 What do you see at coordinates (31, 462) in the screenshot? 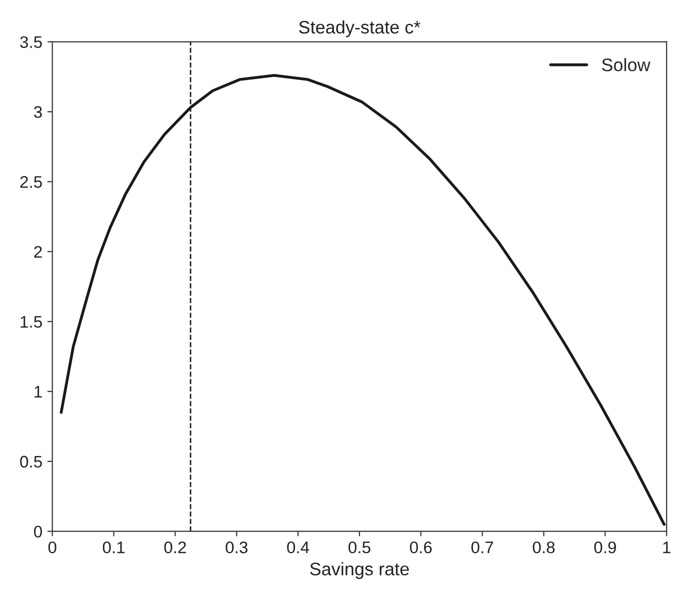
I see `y-tick-label: 0.5` at bounding box center [31, 462].